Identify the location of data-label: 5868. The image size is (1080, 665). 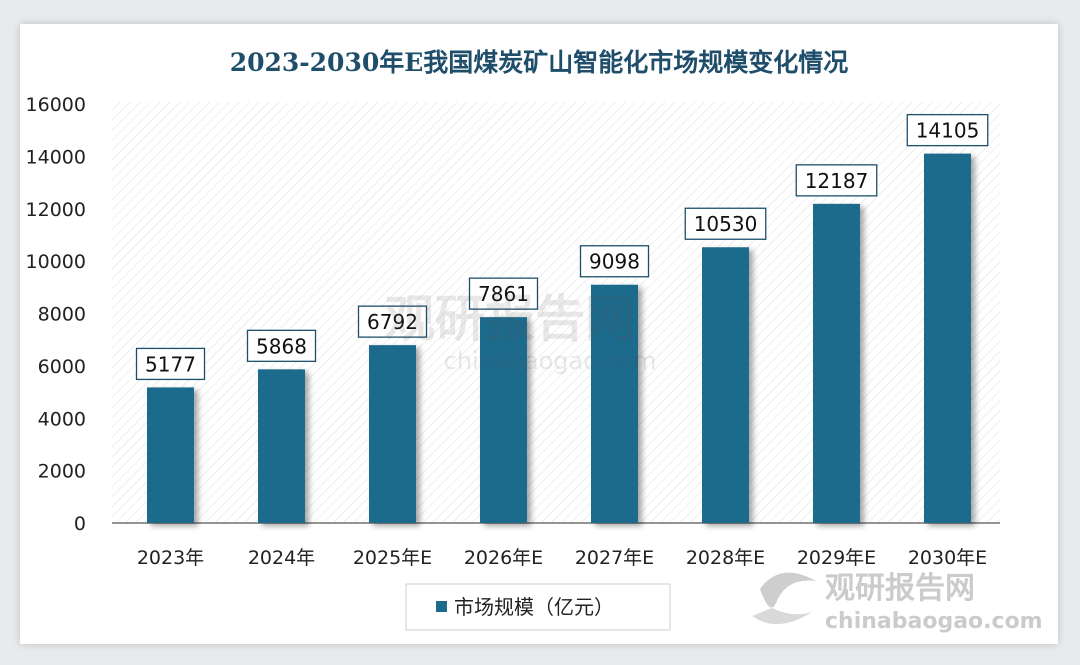
(281, 346).